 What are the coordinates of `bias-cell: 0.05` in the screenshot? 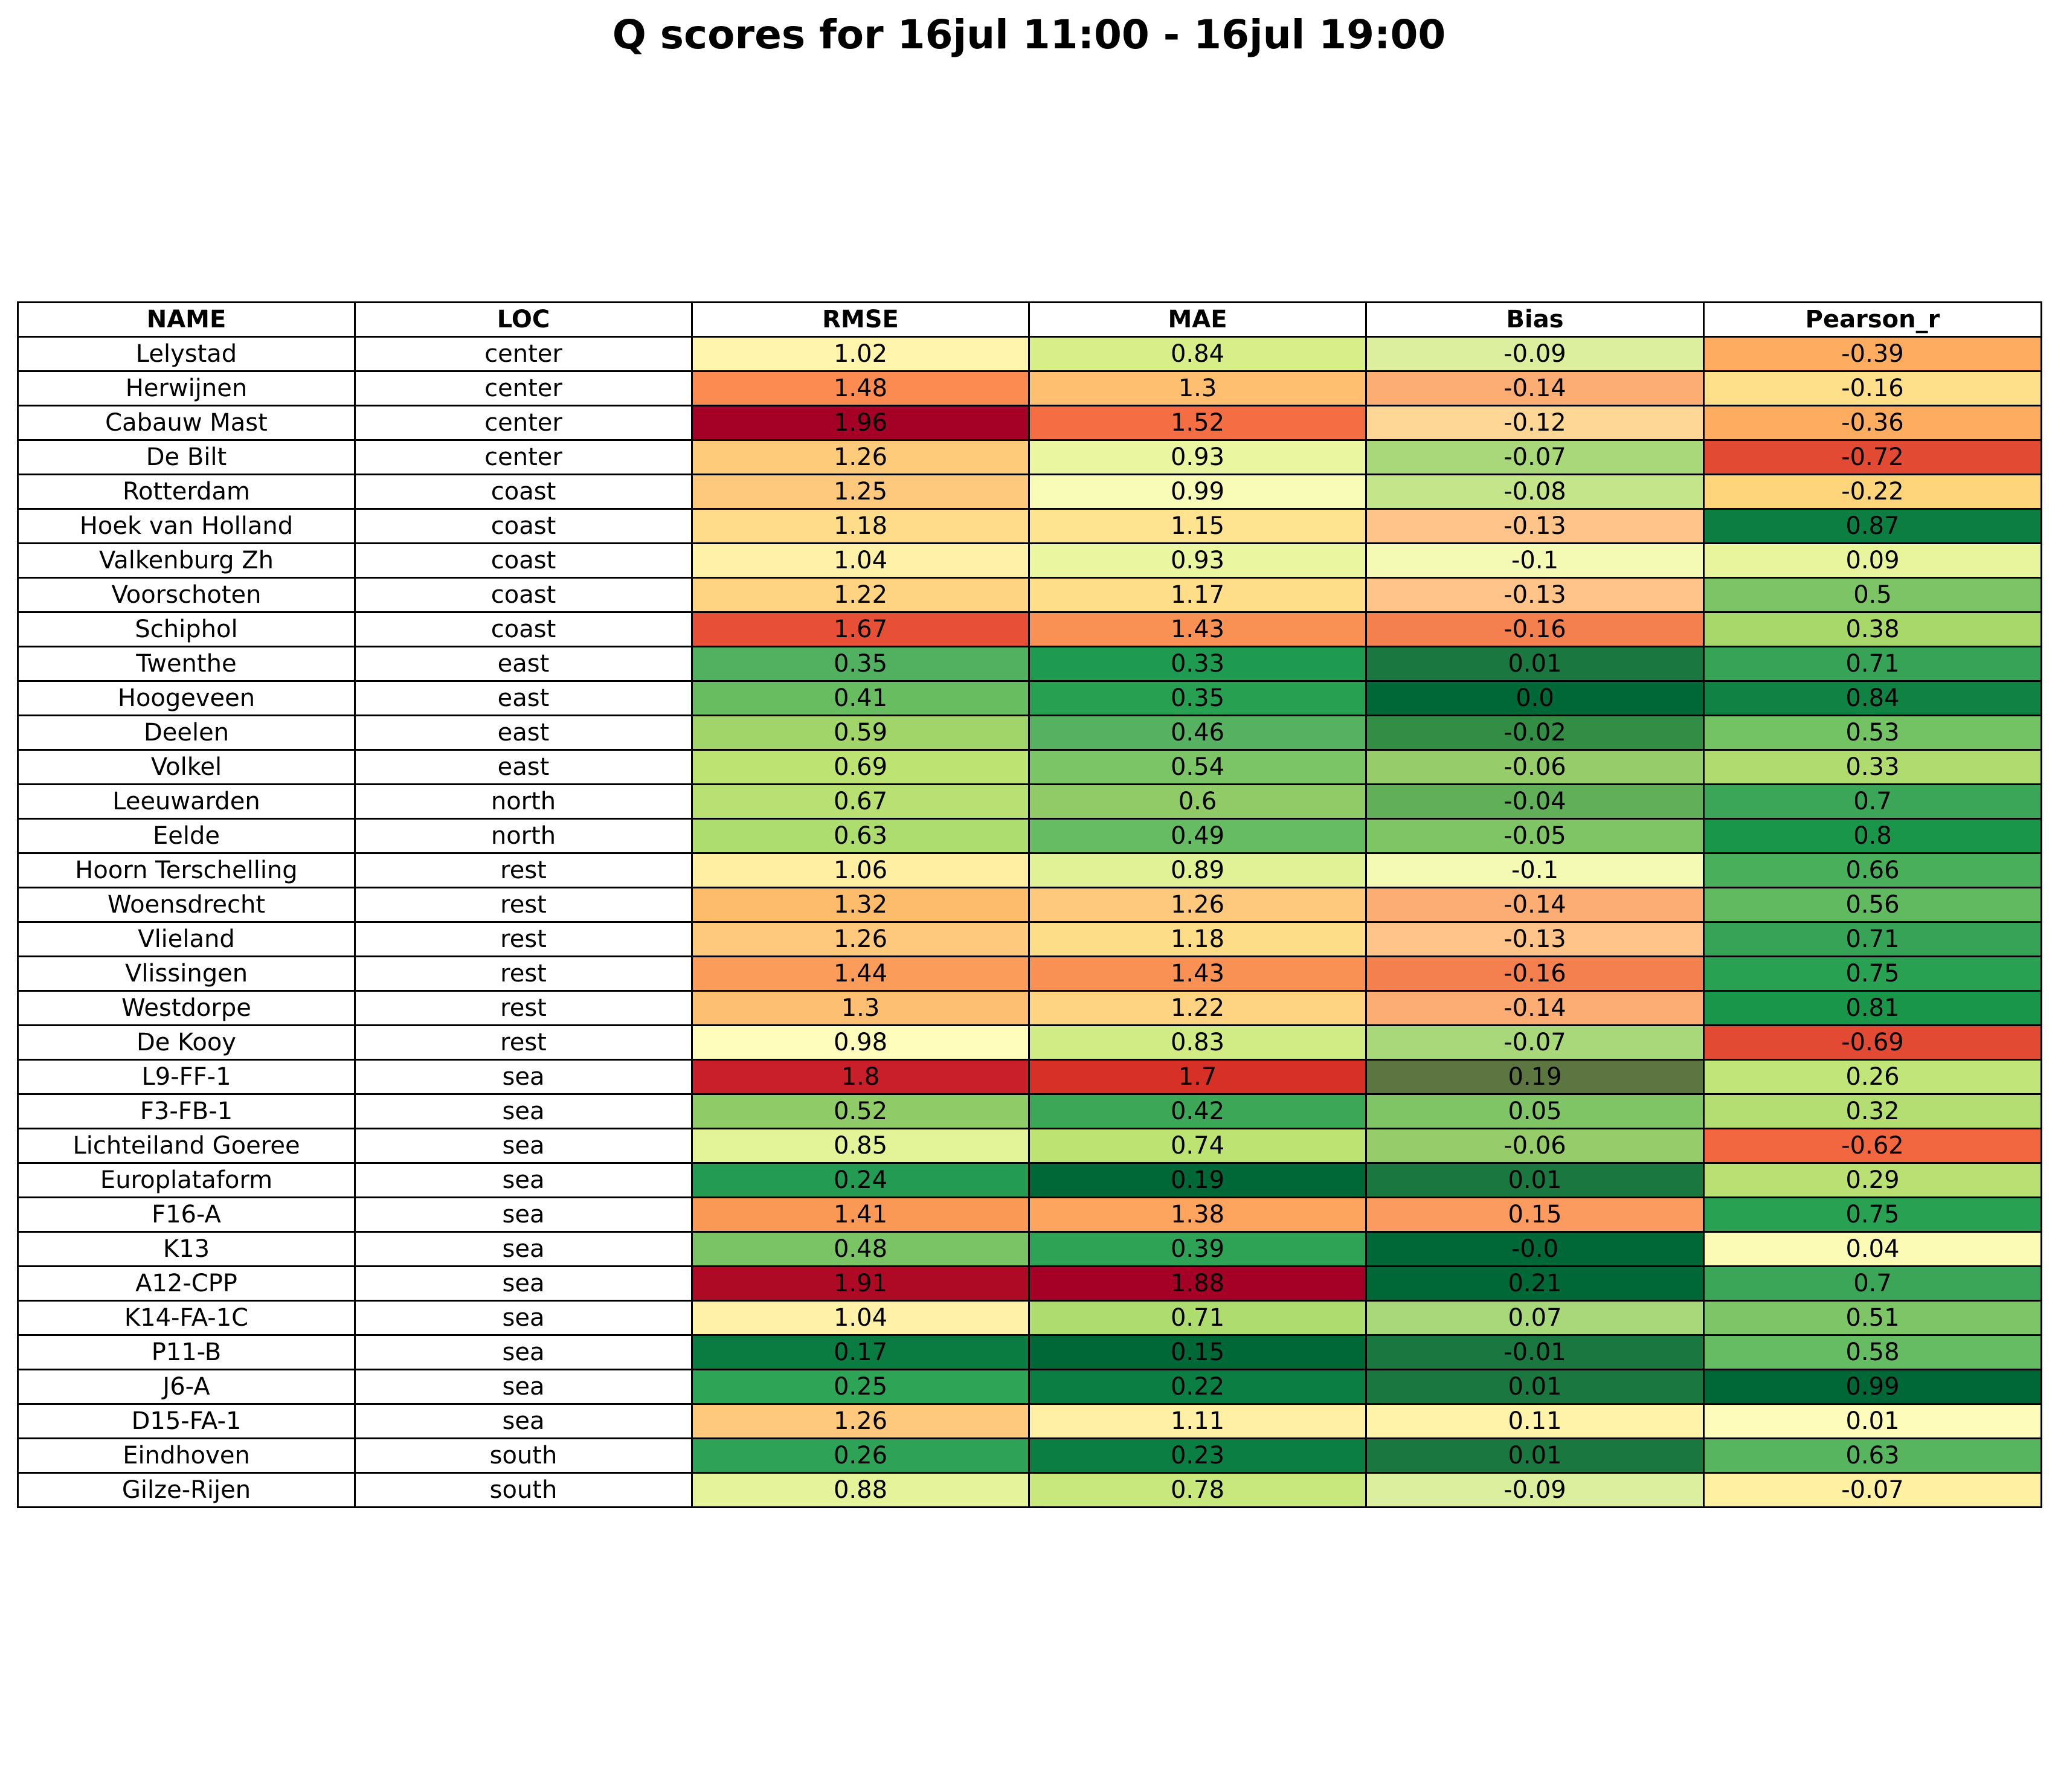 It's located at (1535, 1111).